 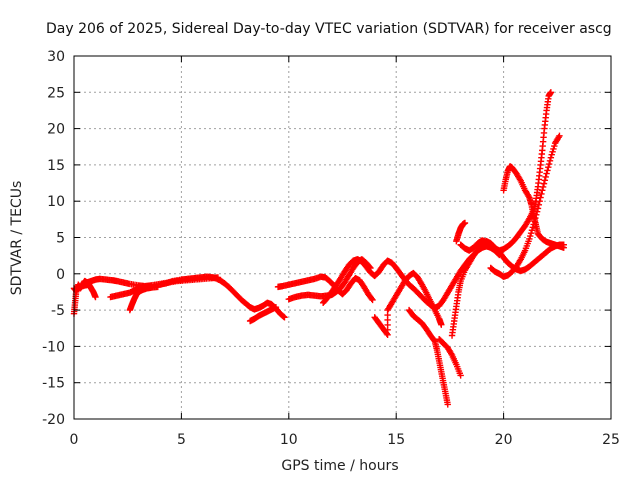 What do you see at coordinates (60, 275) in the screenshot?
I see `y-tick-label: 0` at bounding box center [60, 275].